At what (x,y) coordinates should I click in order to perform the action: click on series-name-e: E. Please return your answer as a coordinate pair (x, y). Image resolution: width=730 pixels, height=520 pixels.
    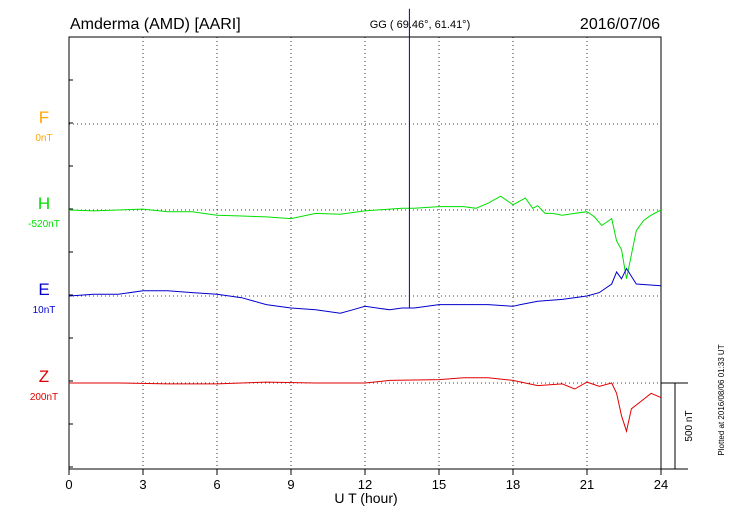
    Looking at the image, I should click on (43, 289).